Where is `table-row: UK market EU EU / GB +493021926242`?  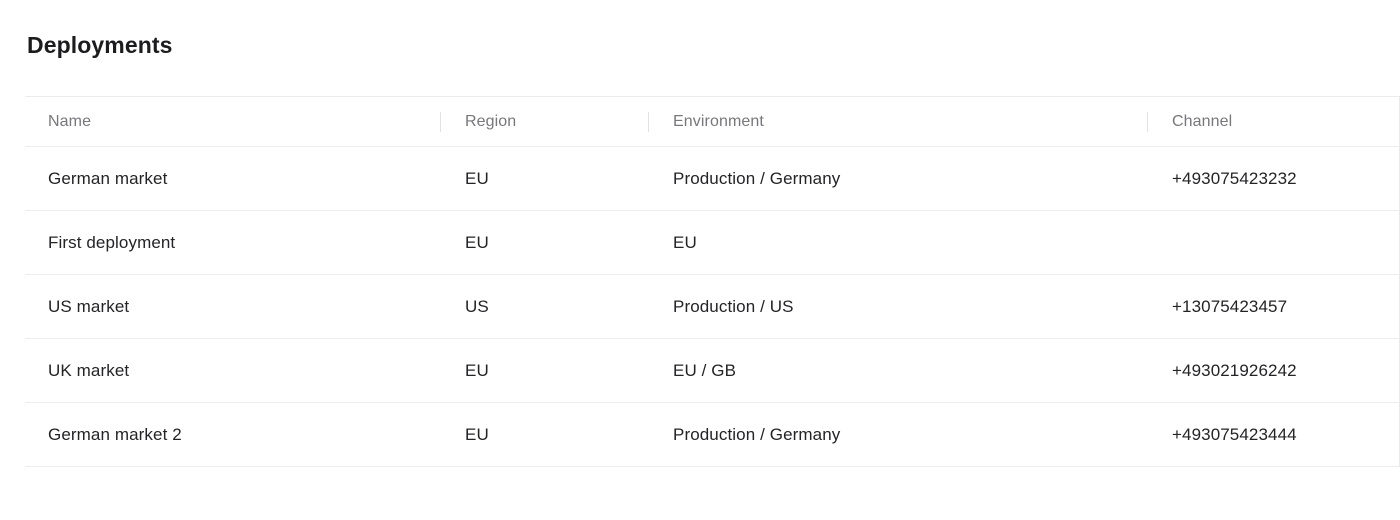 table-row: UK market EU EU / GB +493021926242 is located at coordinates (712, 371).